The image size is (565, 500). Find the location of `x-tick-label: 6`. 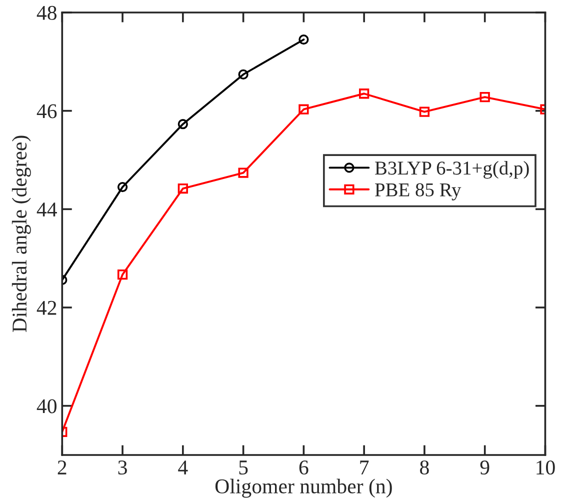

x-tick-label: 6 is located at coordinates (303, 467).